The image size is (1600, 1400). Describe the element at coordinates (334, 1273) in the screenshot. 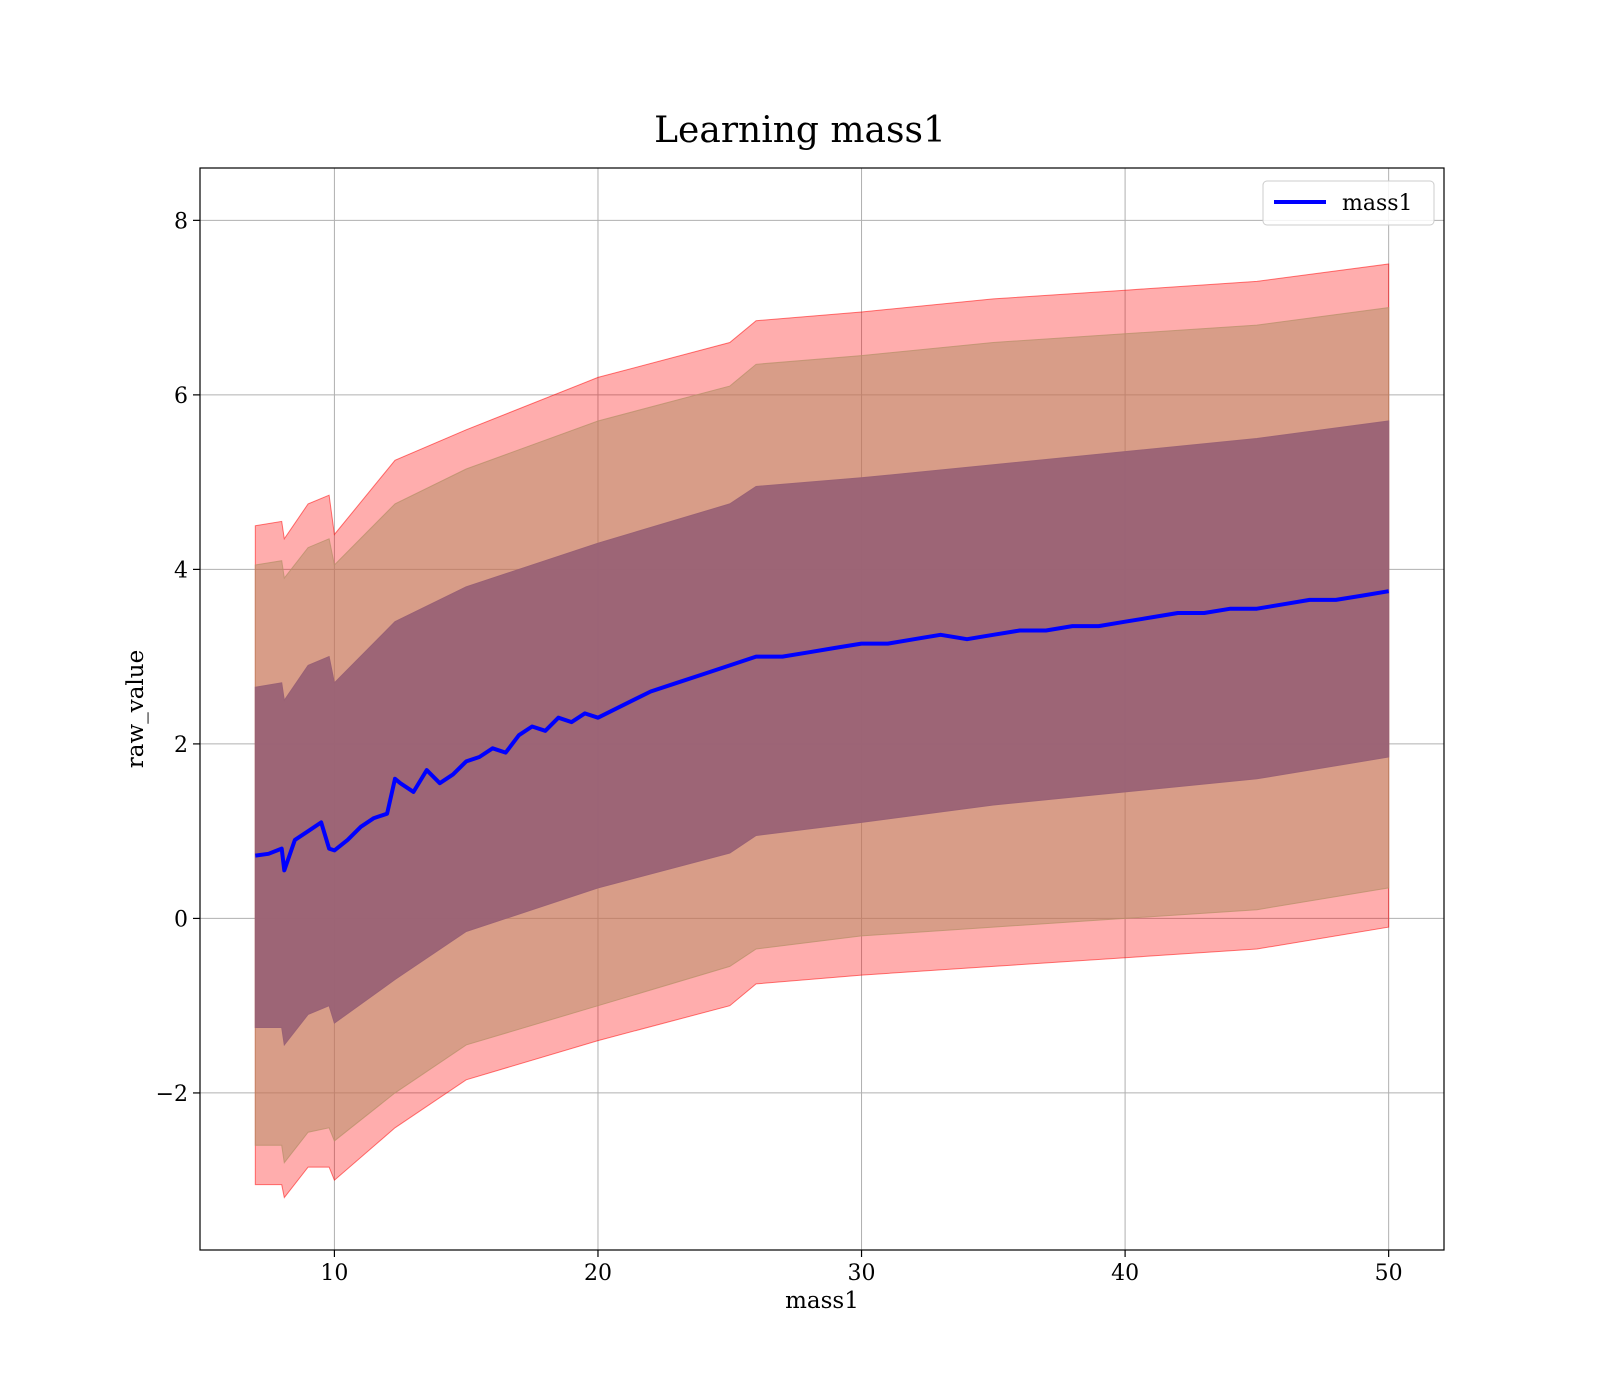

I see `x-tick-label: 10` at that location.